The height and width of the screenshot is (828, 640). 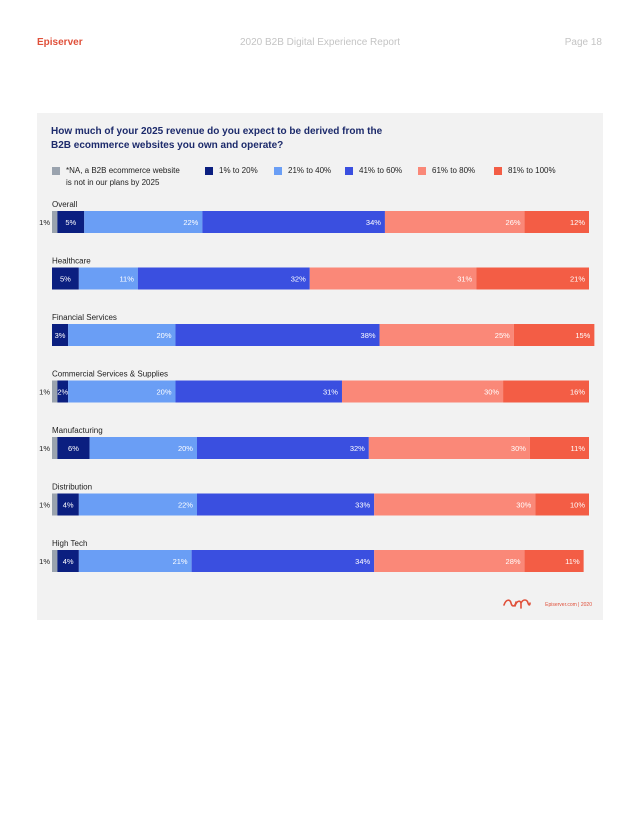 What do you see at coordinates (381, 170) in the screenshot?
I see `legend-label-41-60: 41% to 60%` at bounding box center [381, 170].